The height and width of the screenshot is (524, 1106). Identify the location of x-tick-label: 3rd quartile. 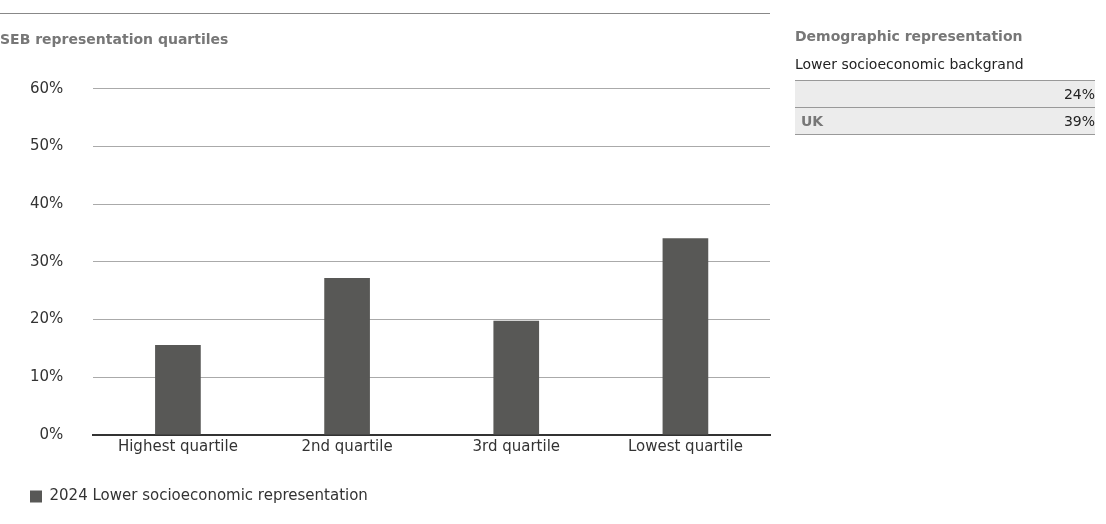
(516, 445).